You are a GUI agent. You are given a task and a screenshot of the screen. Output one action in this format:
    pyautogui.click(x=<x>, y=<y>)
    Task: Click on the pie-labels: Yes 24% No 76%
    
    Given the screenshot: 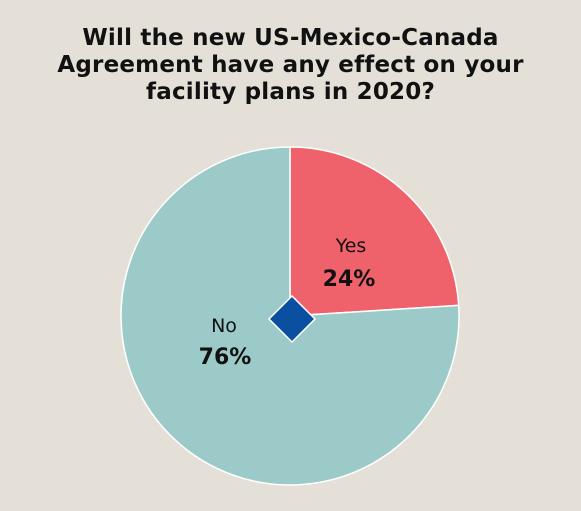 What is the action you would take?
    pyautogui.click(x=287, y=302)
    